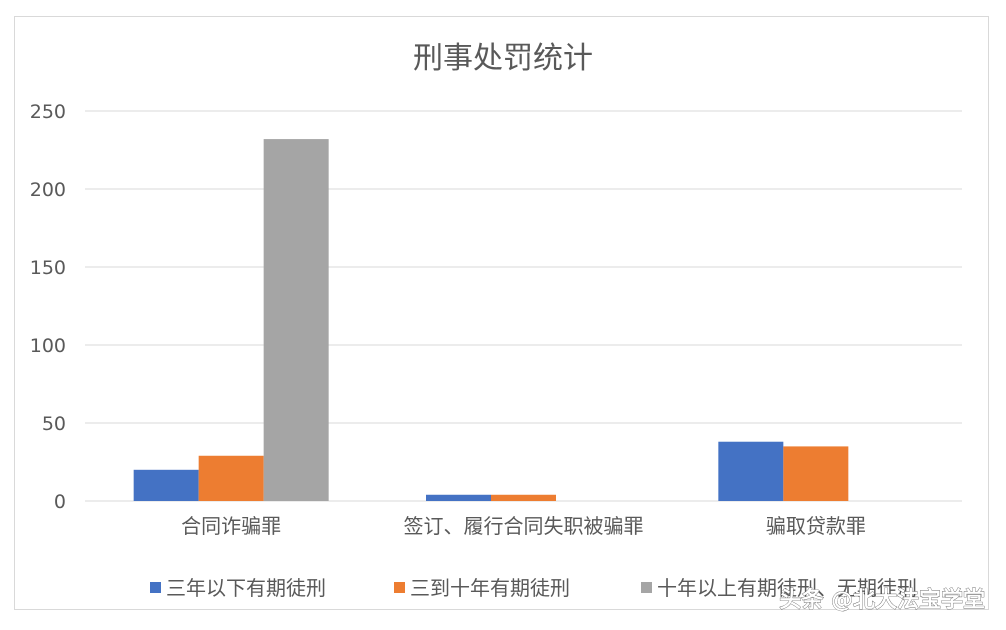  Describe the element at coordinates (490, 588) in the screenshot. I see `legend-label: 三到十年有期徒刑` at that location.